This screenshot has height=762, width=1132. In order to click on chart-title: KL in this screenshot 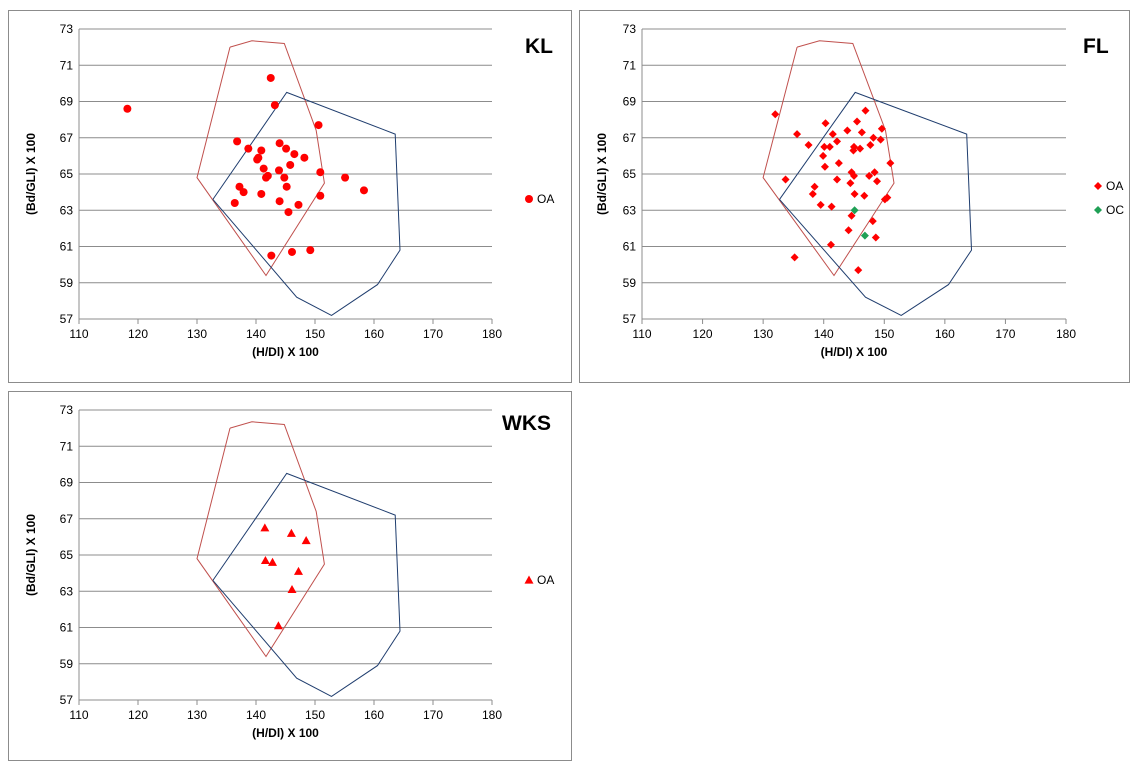, I will do `click(539, 46)`.